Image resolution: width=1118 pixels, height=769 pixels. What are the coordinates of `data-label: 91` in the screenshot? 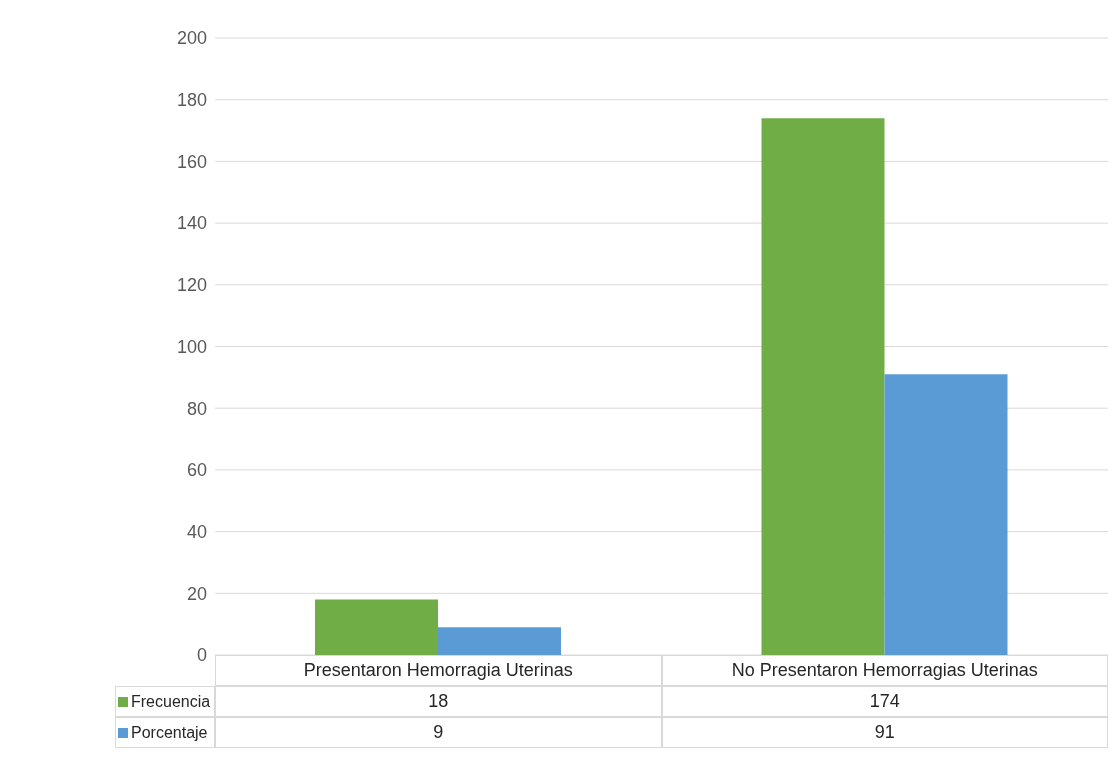 It's located at (884, 732).